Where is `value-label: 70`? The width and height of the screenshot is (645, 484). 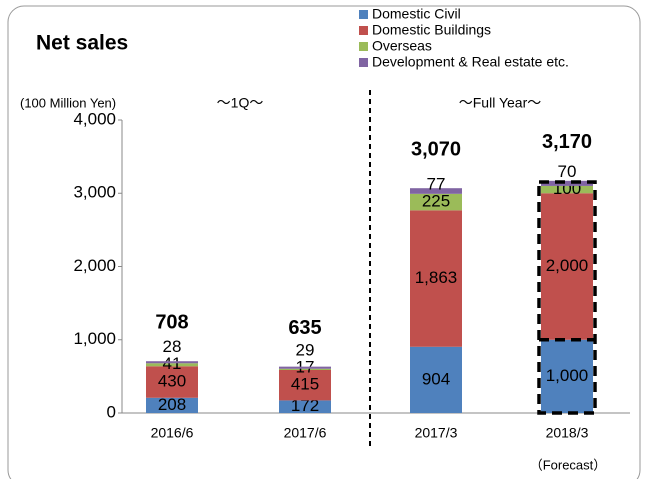
value-label: 70 is located at coordinates (567, 171).